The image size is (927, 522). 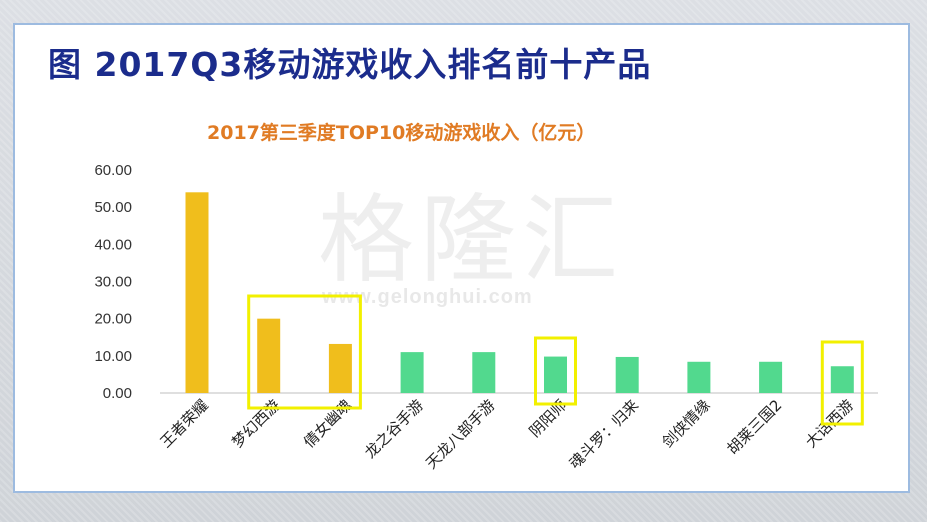 What do you see at coordinates (755, 427) in the screenshot?
I see `x-category-label: 胡莱三国2` at bounding box center [755, 427].